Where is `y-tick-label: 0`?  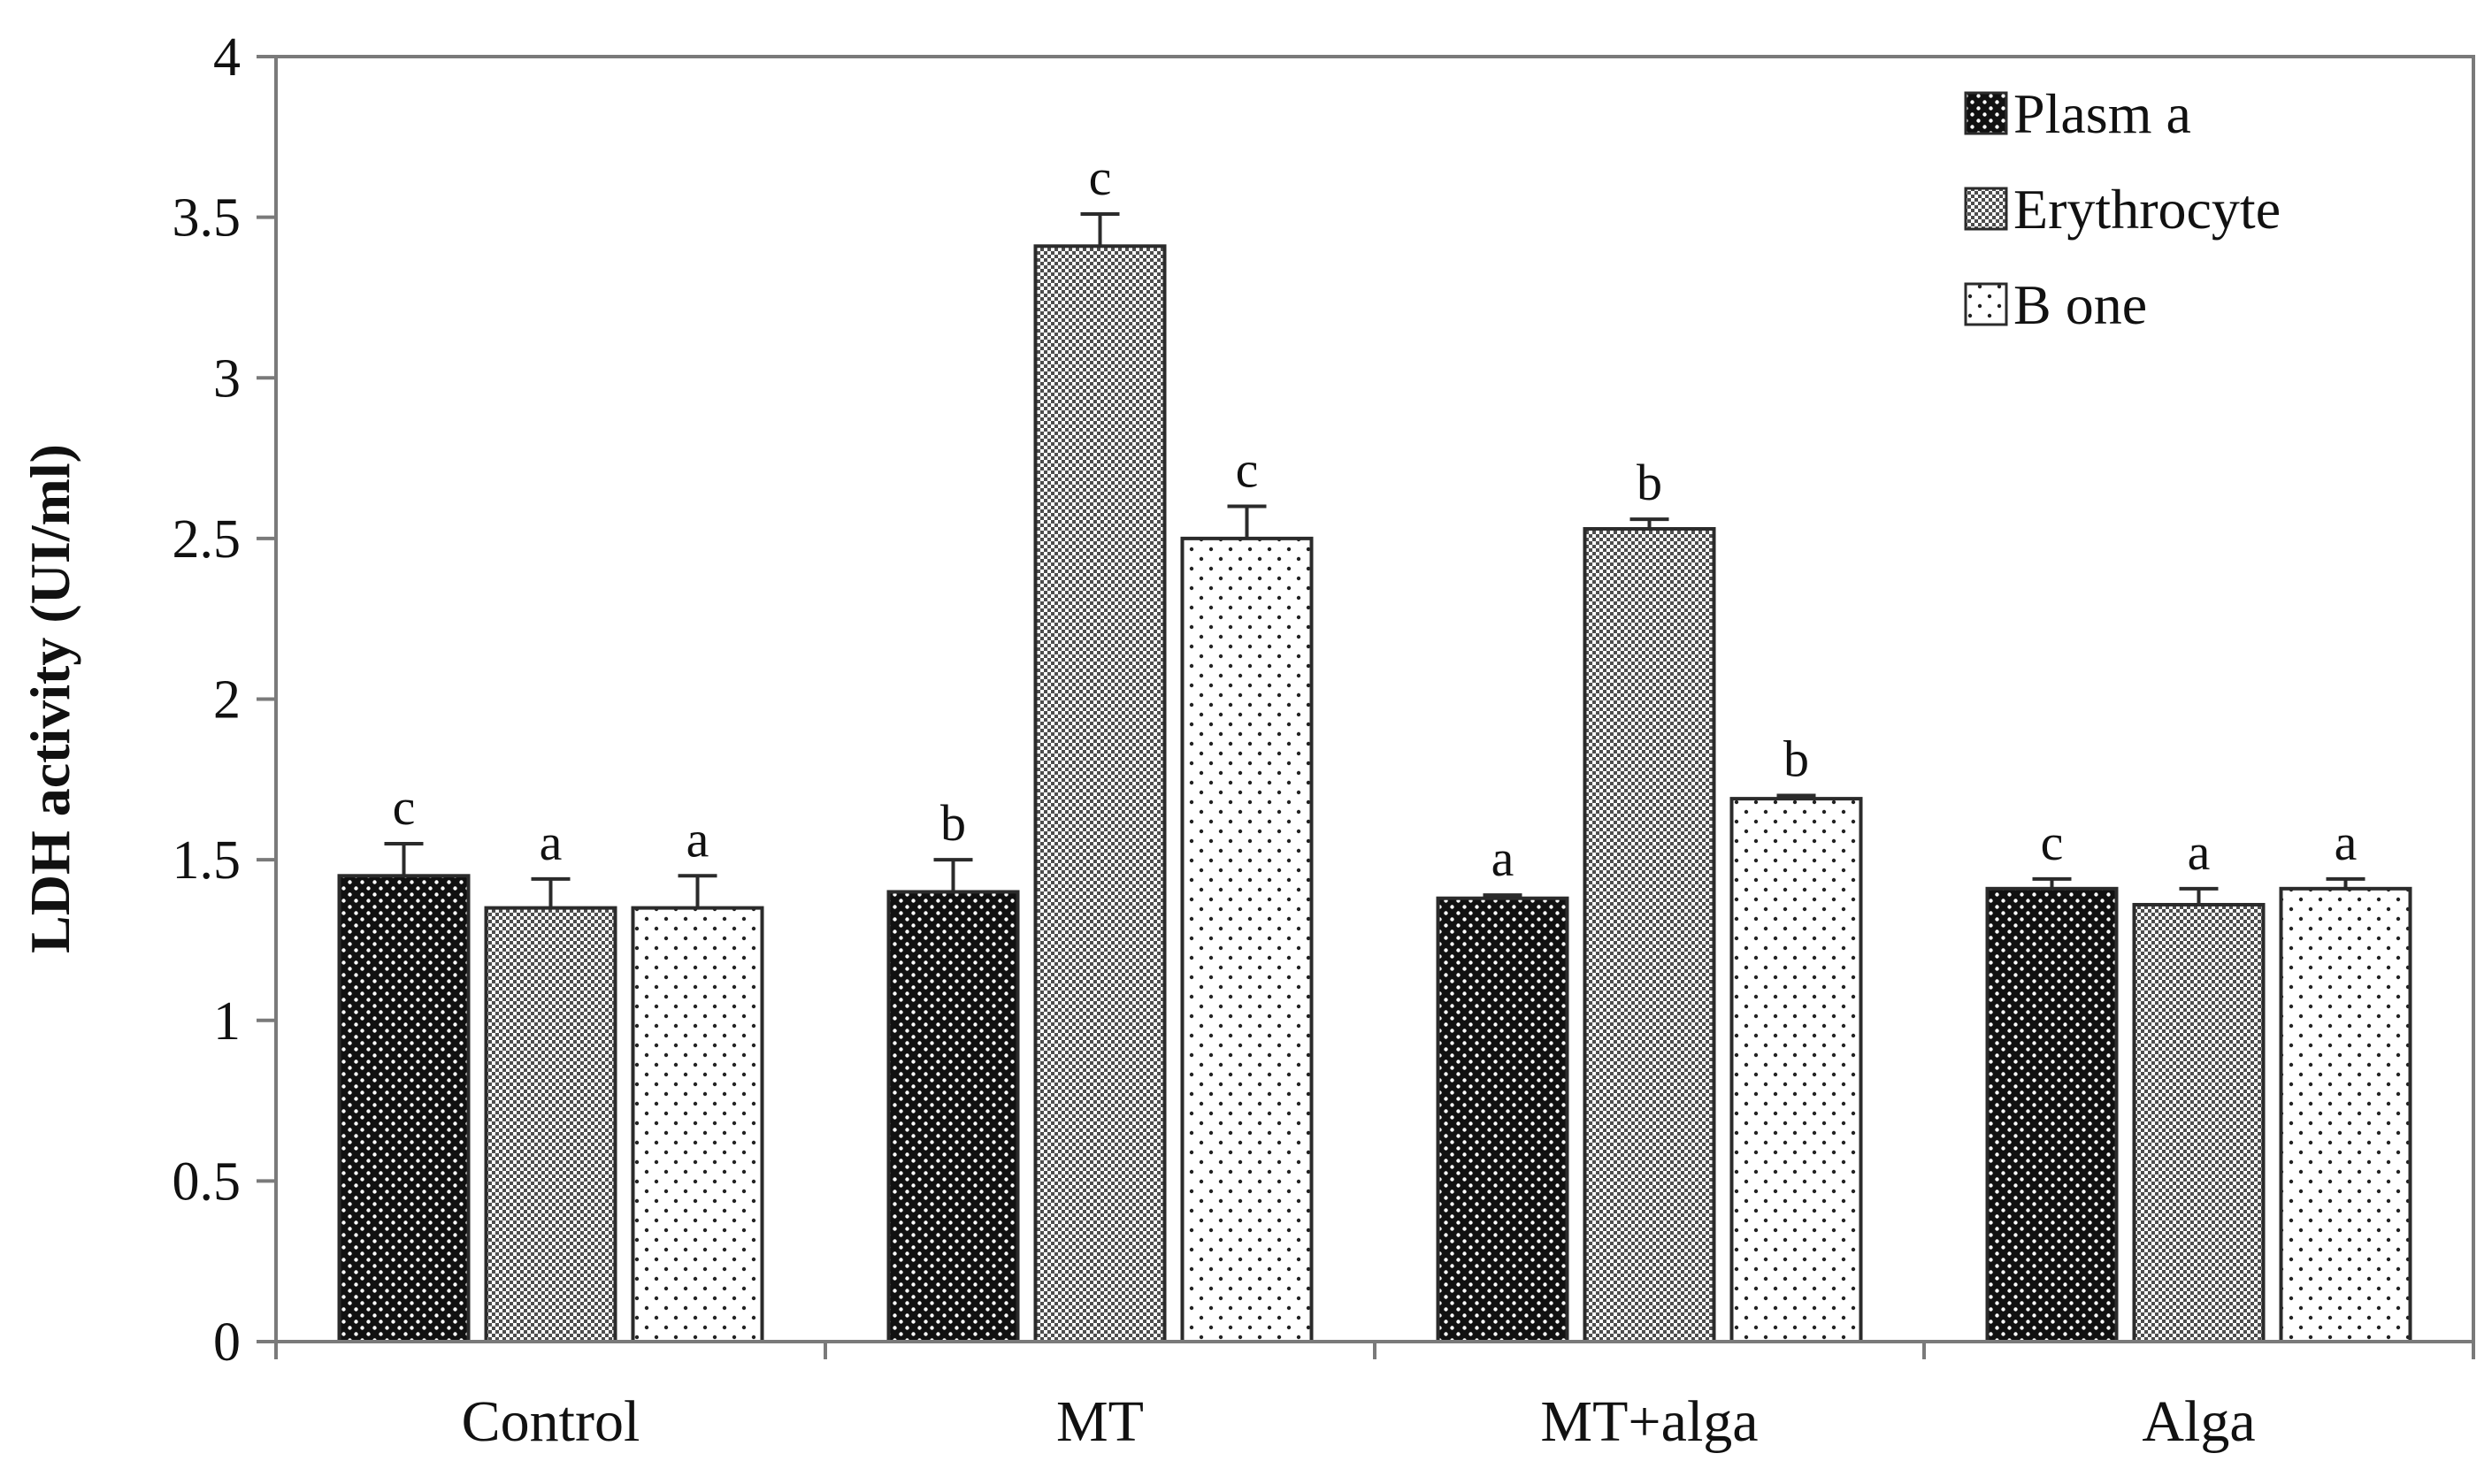 y-tick-label: 0 is located at coordinates (227, 1342).